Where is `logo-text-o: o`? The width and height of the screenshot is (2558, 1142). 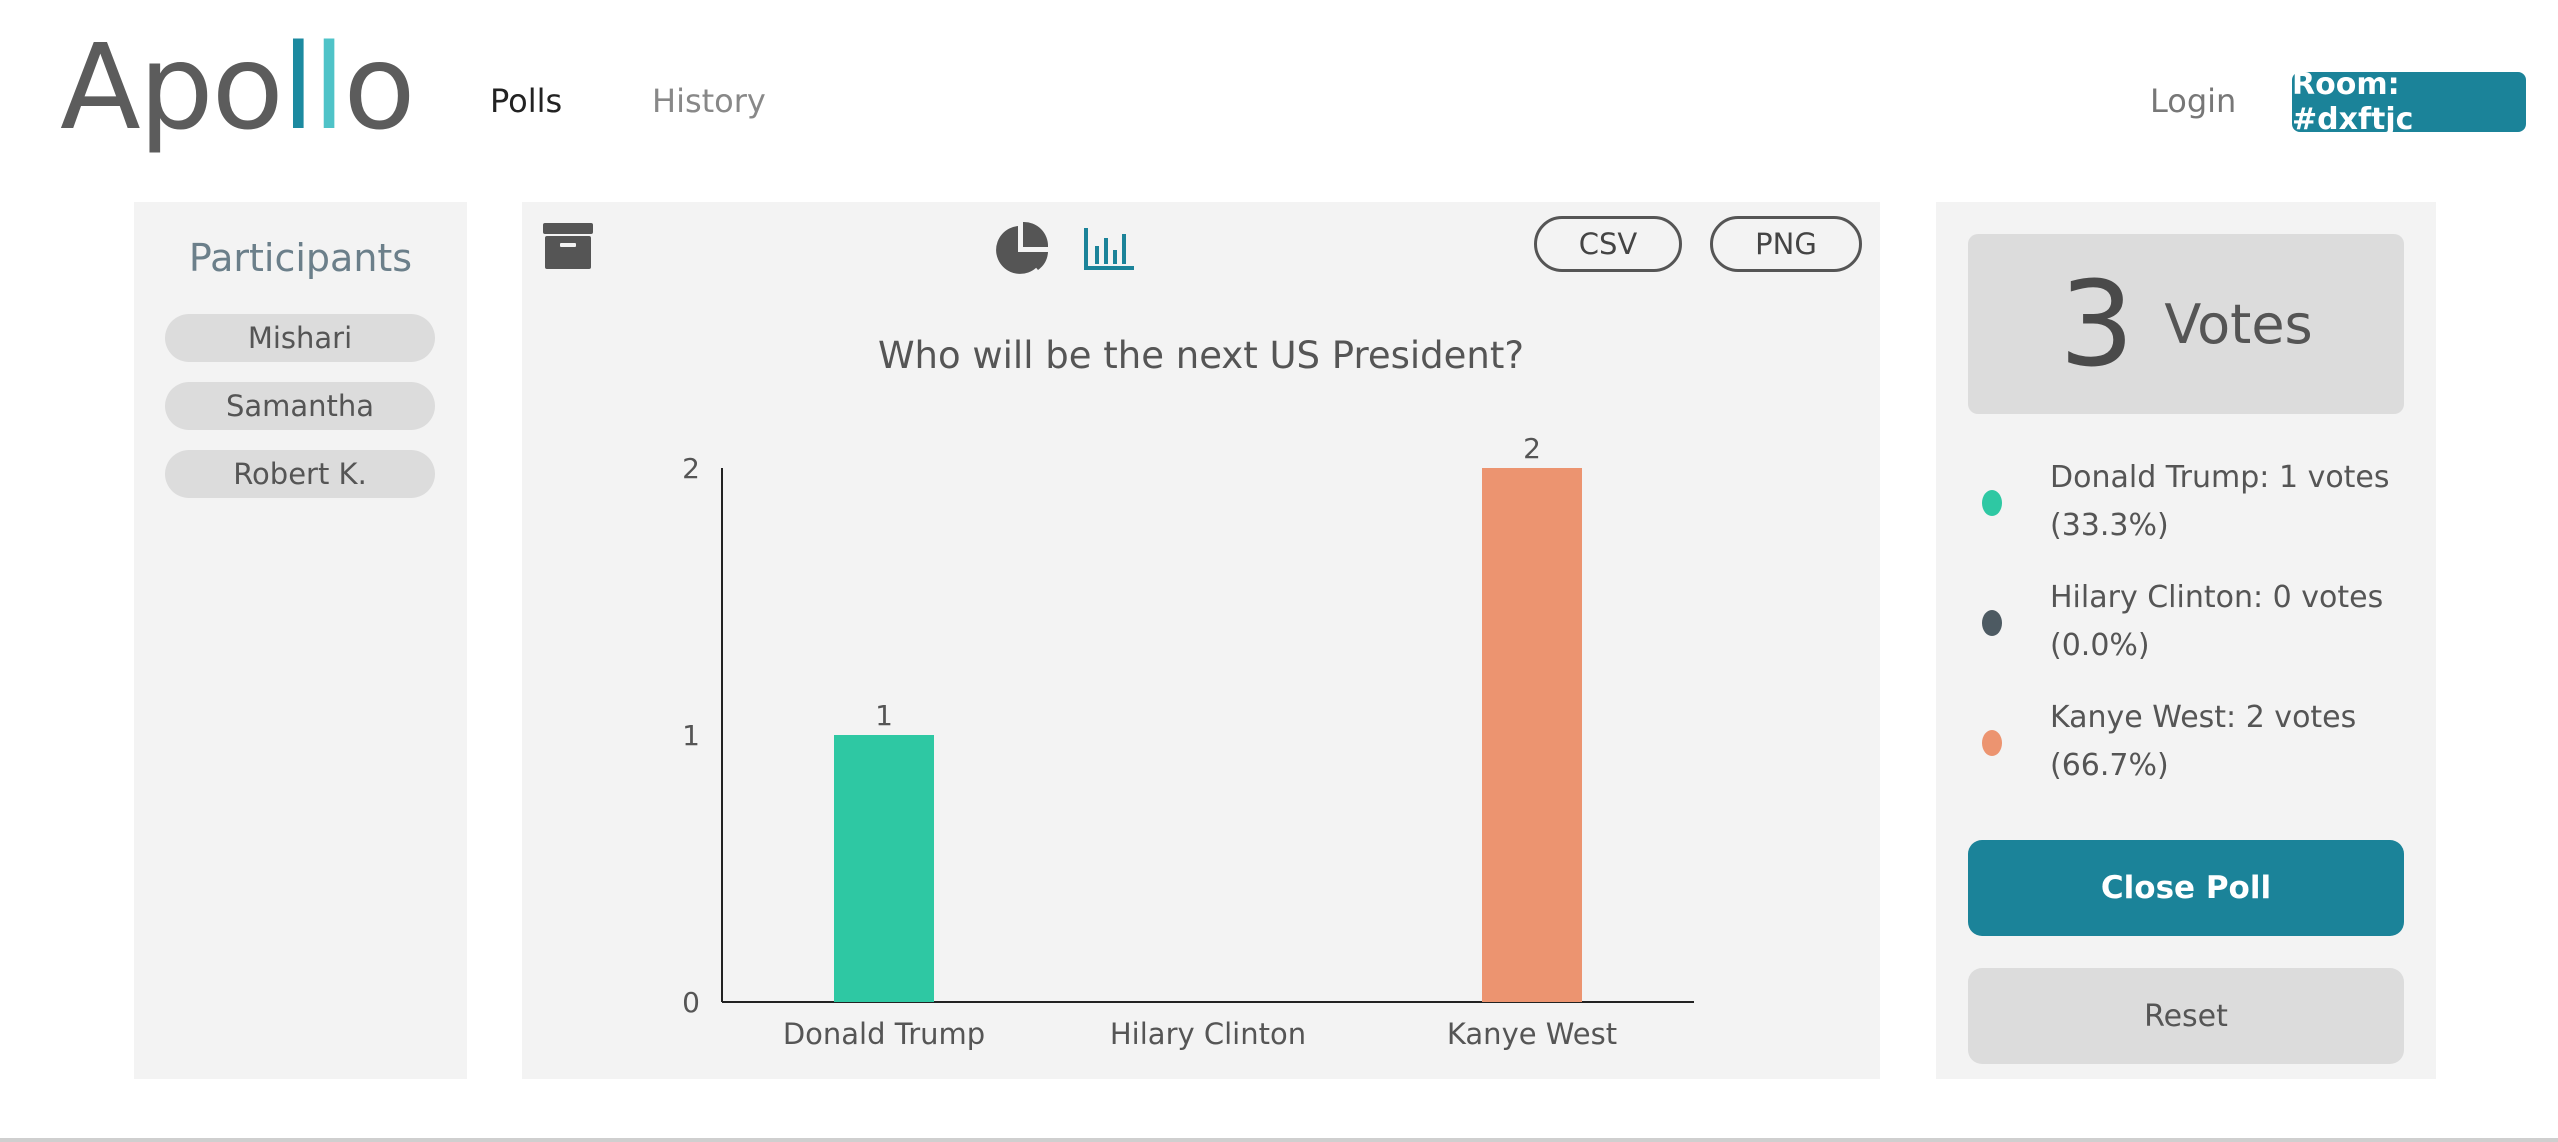
logo-text-o: o is located at coordinates (379, 87).